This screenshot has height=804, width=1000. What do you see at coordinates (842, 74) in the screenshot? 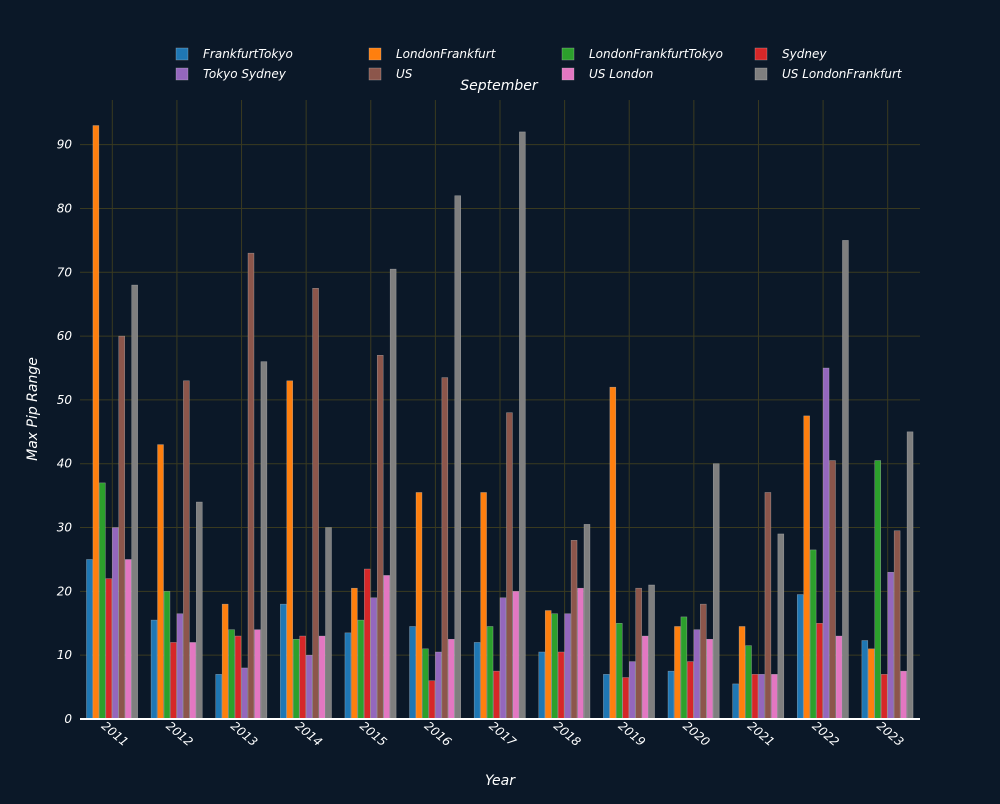
I see `legend-label: US LondonFrankfurt` at bounding box center [842, 74].